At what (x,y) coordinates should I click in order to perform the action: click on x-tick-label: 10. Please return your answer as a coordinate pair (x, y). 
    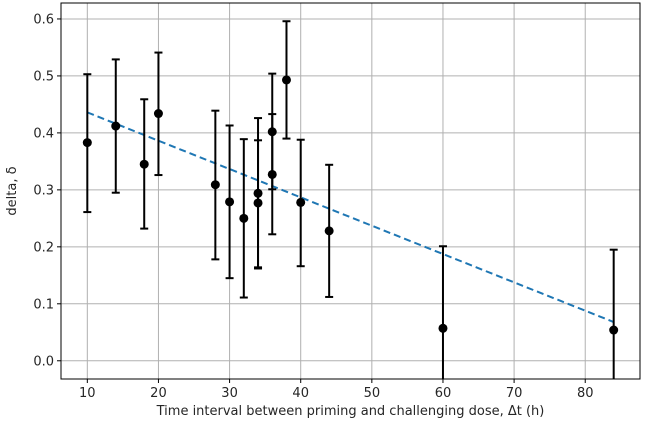
    Looking at the image, I should click on (87, 393).